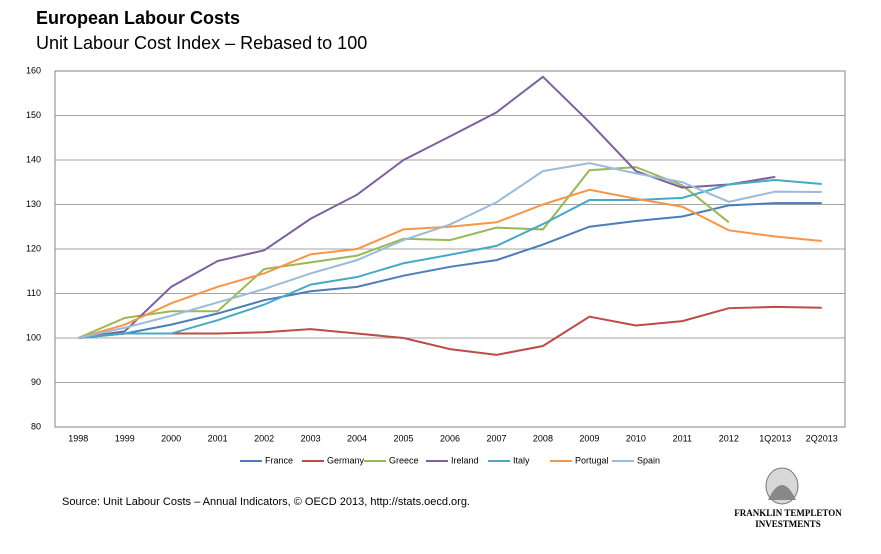 This screenshot has height=554, width=881. I want to click on x-tick-label: 1998, so click(78, 438).